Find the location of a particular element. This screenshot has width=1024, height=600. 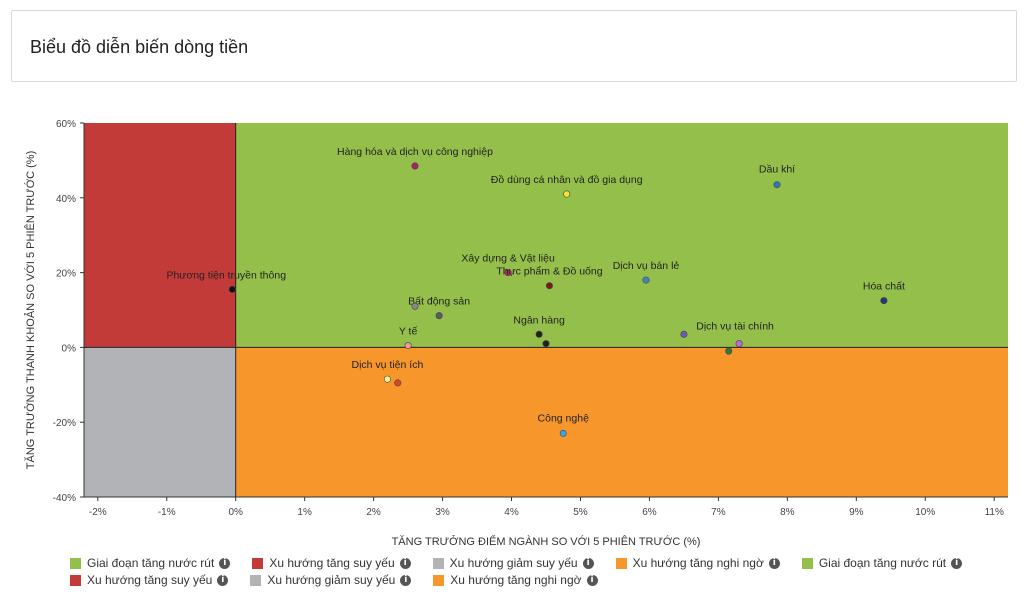

x-tick-label: 4% is located at coordinates (511, 512).